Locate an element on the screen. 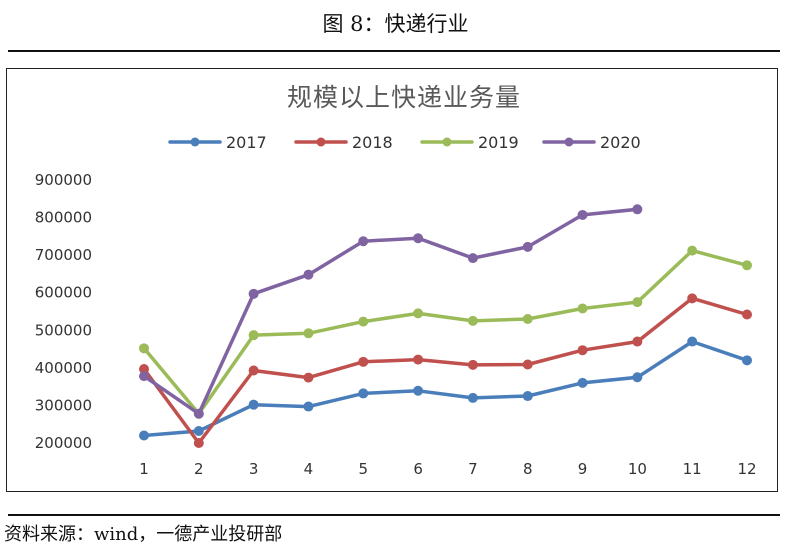 Image resolution: width=791 pixels, height=550 pixels. legend-item: 2019 is located at coordinates (469, 142).